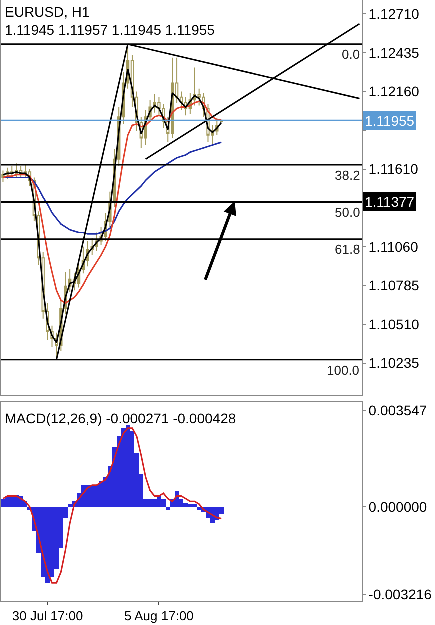 This screenshot has width=435, height=625. I want to click on y-tick-label: 1.10785, so click(394, 286).